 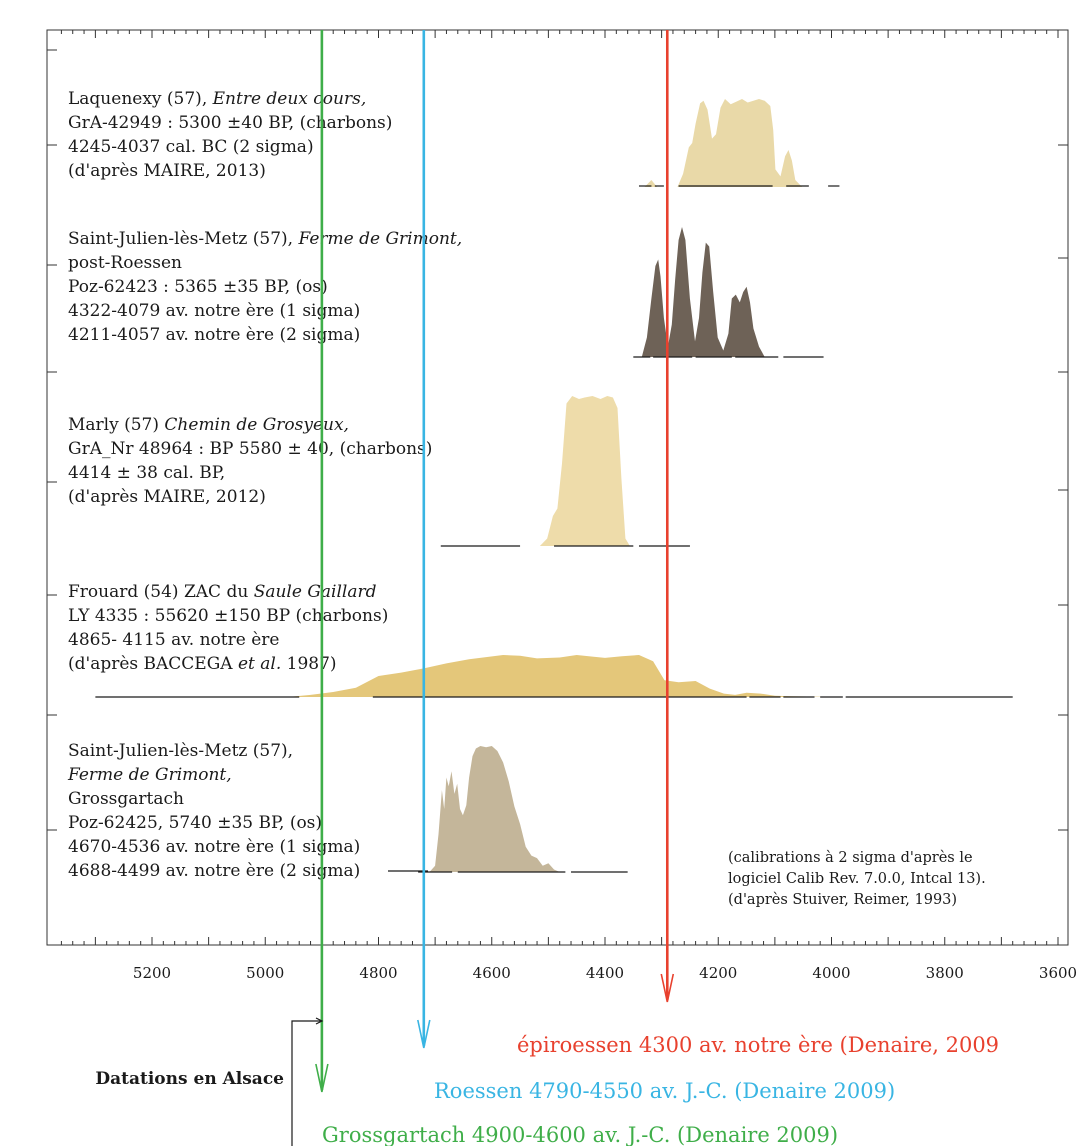 I want to click on sample-label-line: LY 4335 : 55620 ±150 BP (charbons), so click(x=228, y=616).